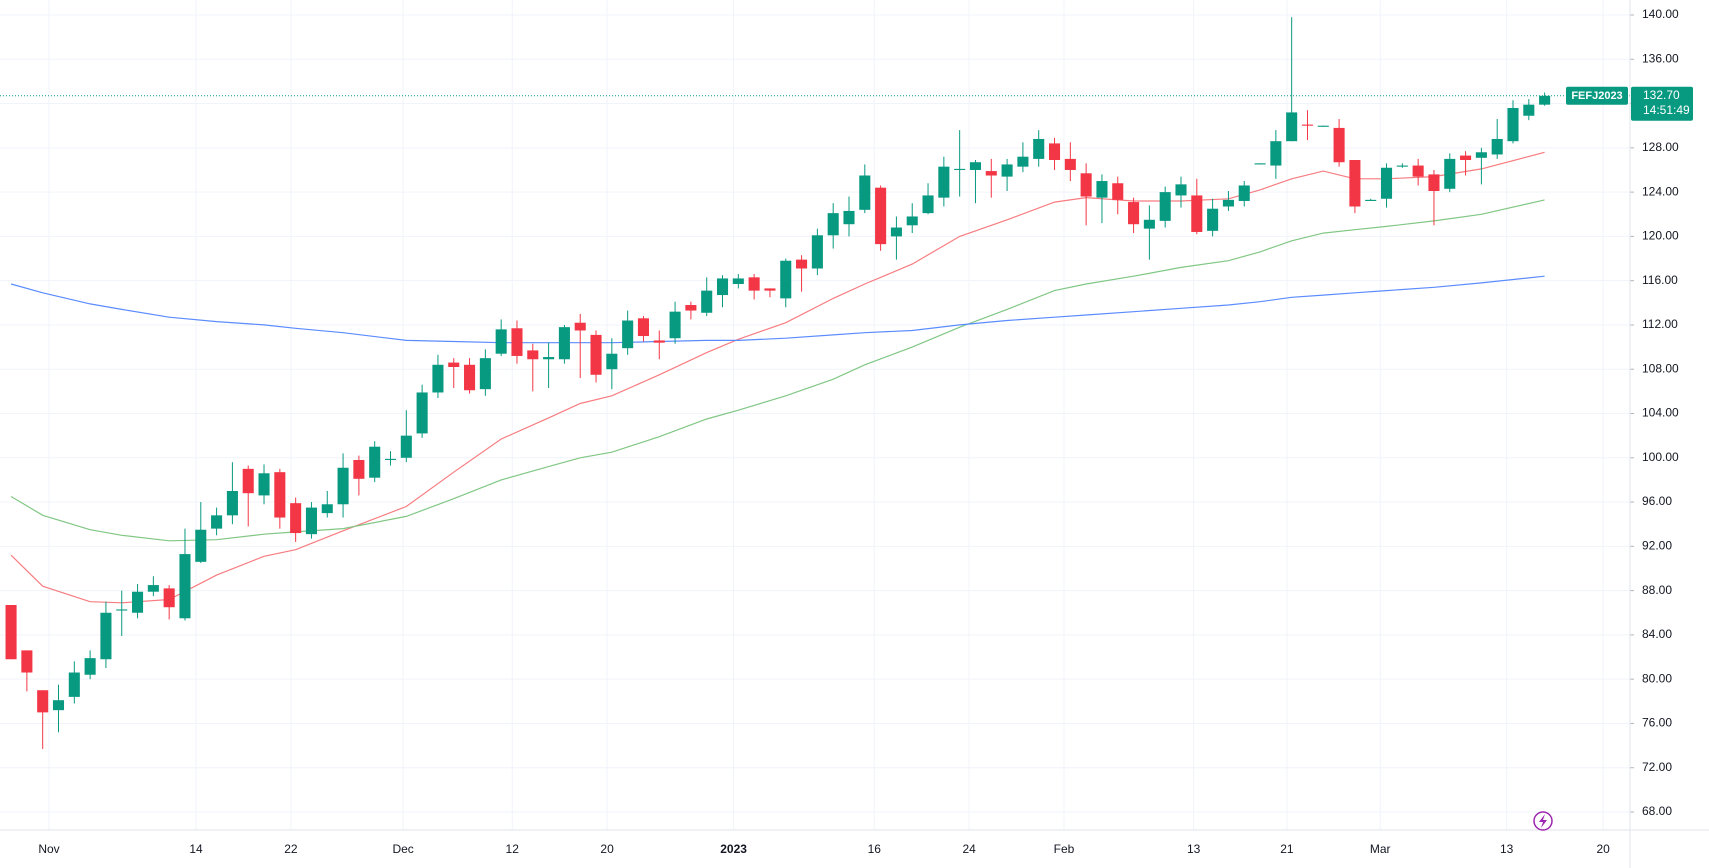 The height and width of the screenshot is (868, 1709). Describe the element at coordinates (1380, 849) in the screenshot. I see `x-tick-label: Mar` at that location.